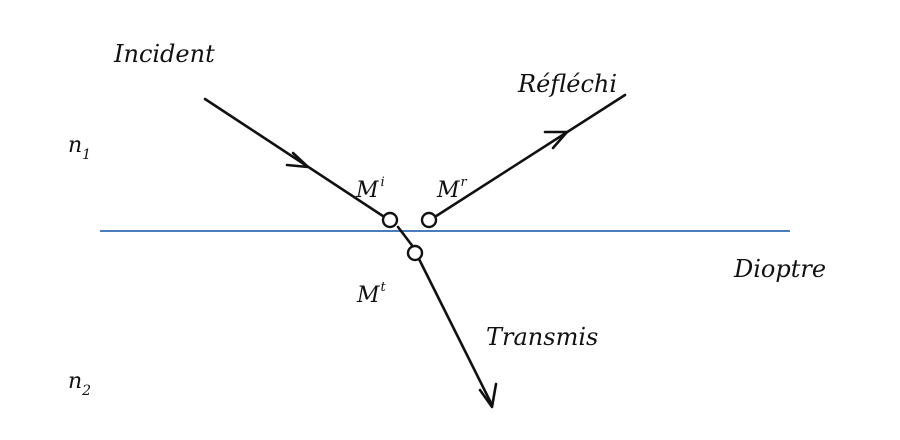  Describe the element at coordinates (429, 220) in the screenshot. I see `reflected-point-circle` at that location.